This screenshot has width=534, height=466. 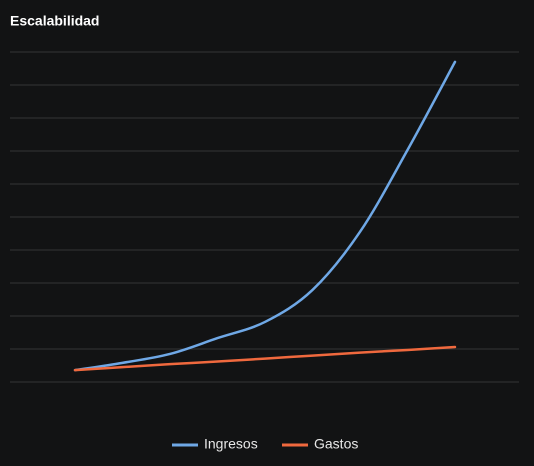 What do you see at coordinates (336, 444) in the screenshot?
I see `legend-label: Gastos` at bounding box center [336, 444].